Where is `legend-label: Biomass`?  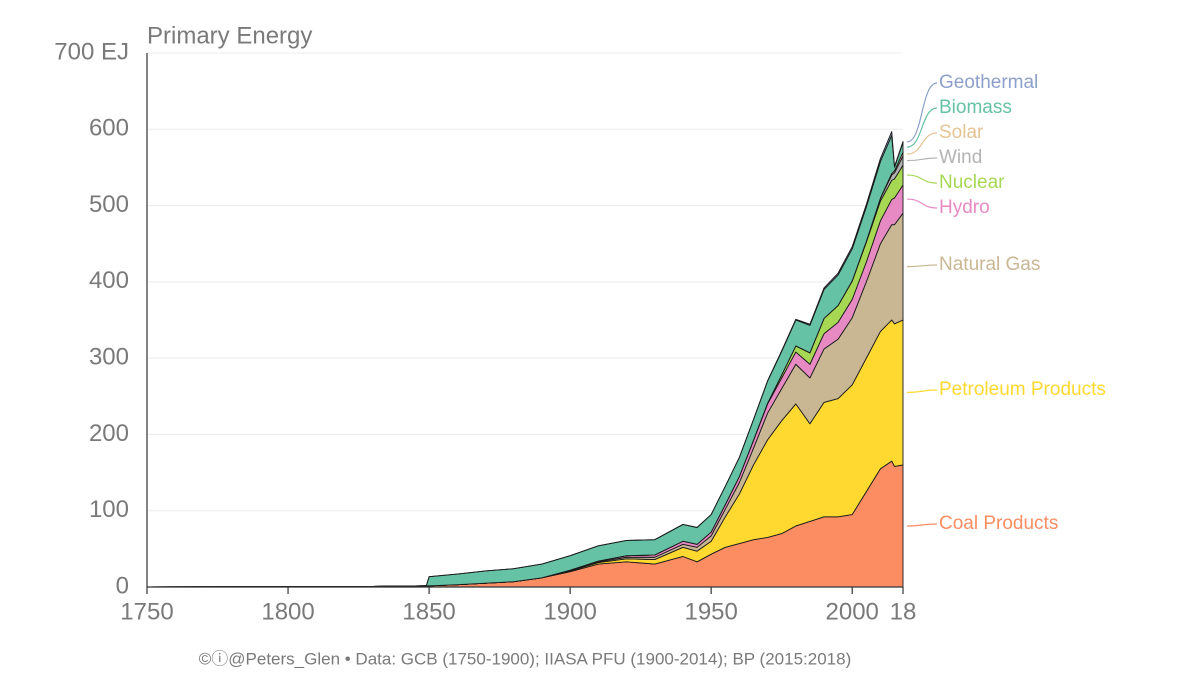 legend-label: Biomass is located at coordinates (975, 107).